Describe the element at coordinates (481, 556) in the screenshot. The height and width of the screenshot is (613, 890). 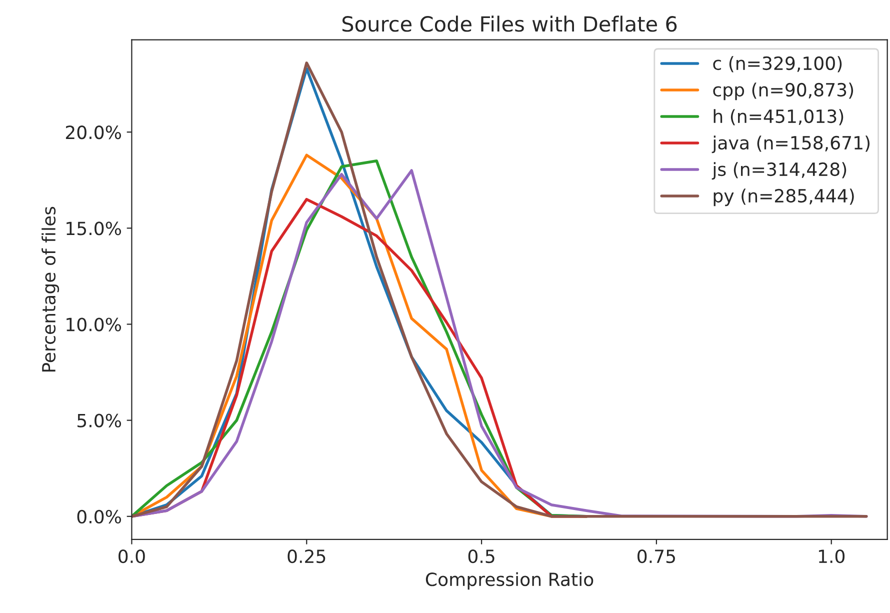
I see `x-tick-label: 0.5` at that location.